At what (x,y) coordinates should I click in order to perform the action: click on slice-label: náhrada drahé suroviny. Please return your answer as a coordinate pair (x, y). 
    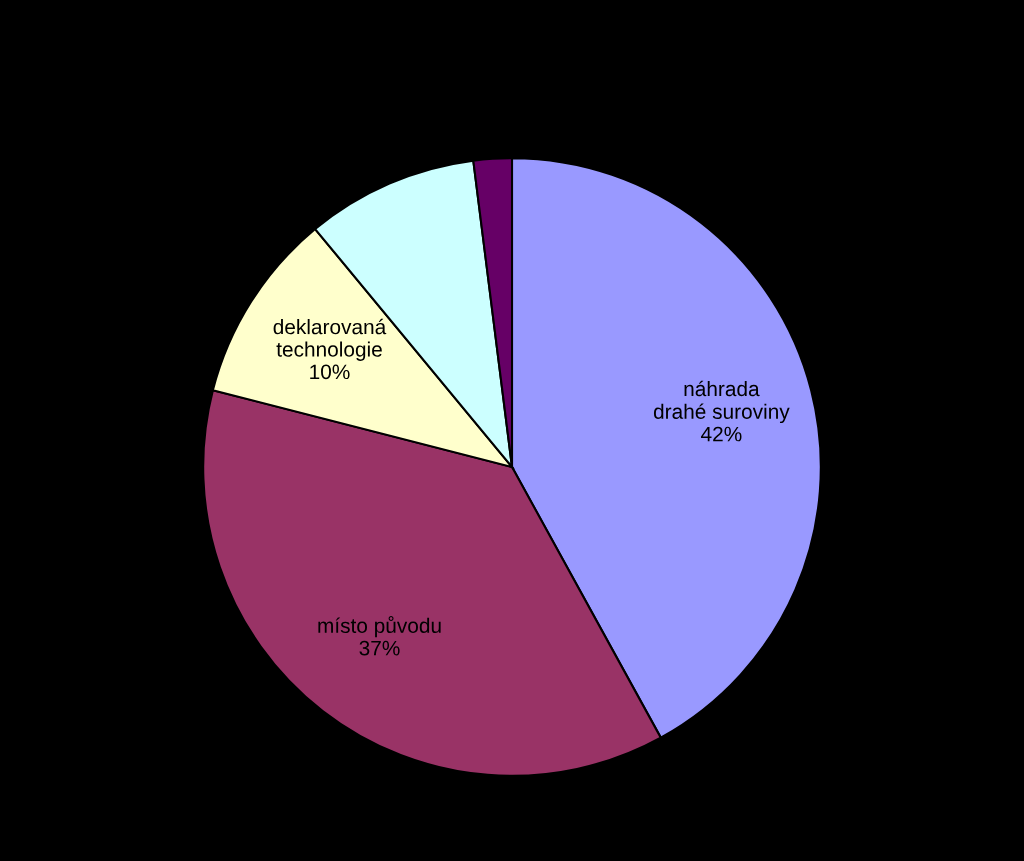
    Looking at the image, I should click on (721, 402).